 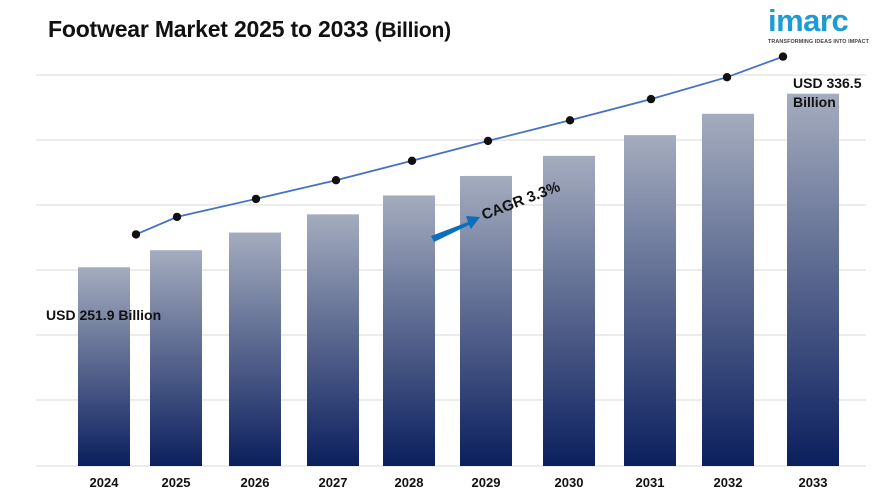 What do you see at coordinates (336, 180) in the screenshot?
I see `marker-2027` at bounding box center [336, 180].